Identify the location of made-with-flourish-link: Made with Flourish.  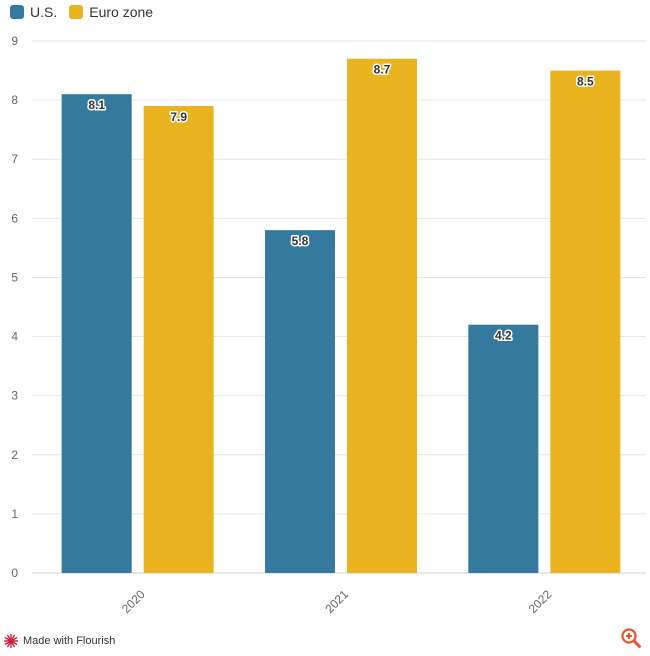
(59, 641).